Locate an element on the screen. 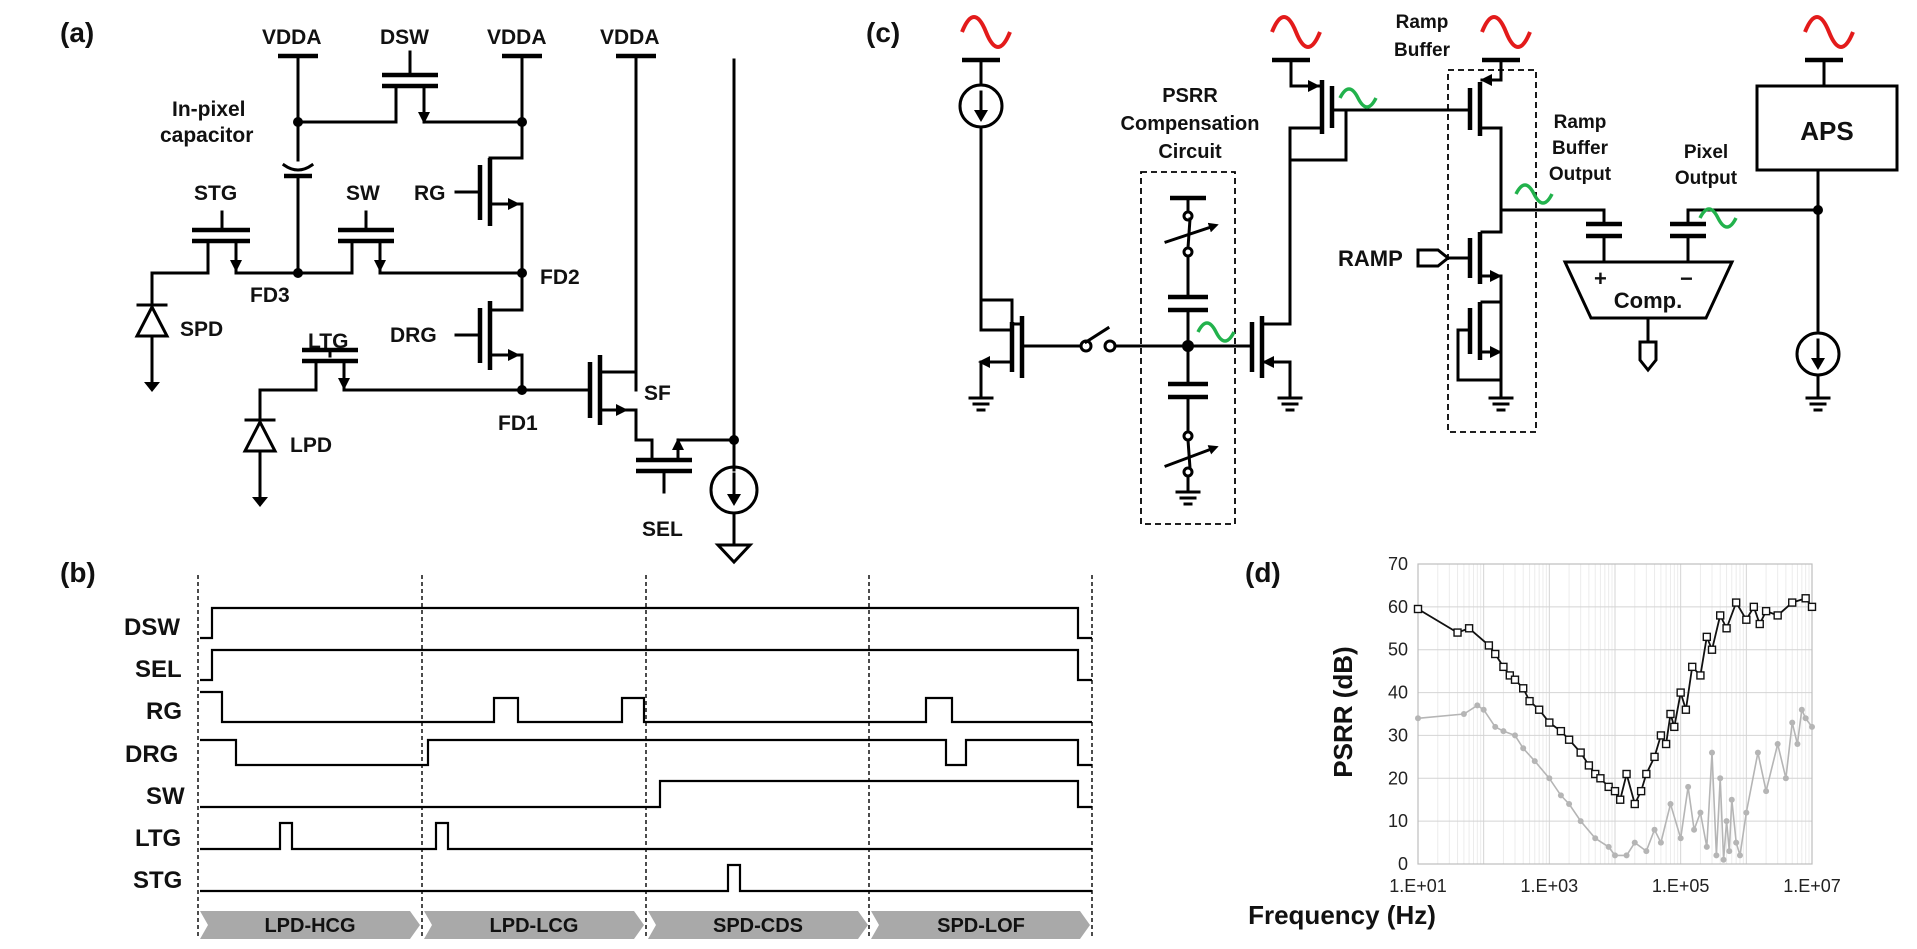 This screenshot has width=1917, height=949. pixel-out-label-2: Output is located at coordinates (1706, 178).